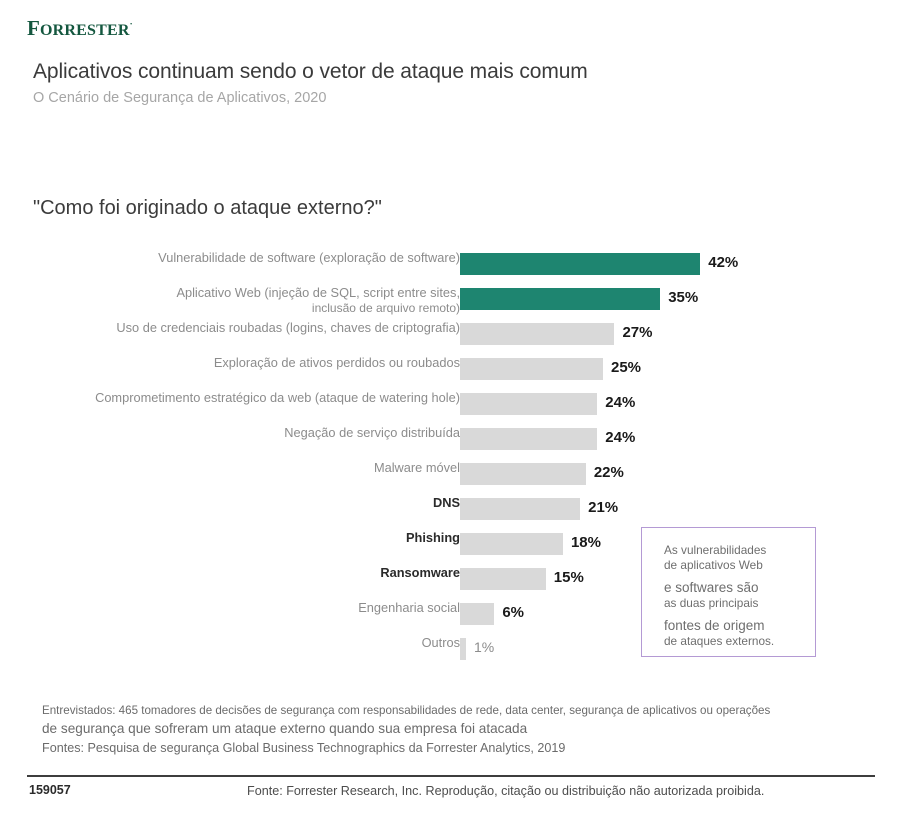 The image size is (901, 819). What do you see at coordinates (250, 537) in the screenshot?
I see `bar-label: Phishing` at bounding box center [250, 537].